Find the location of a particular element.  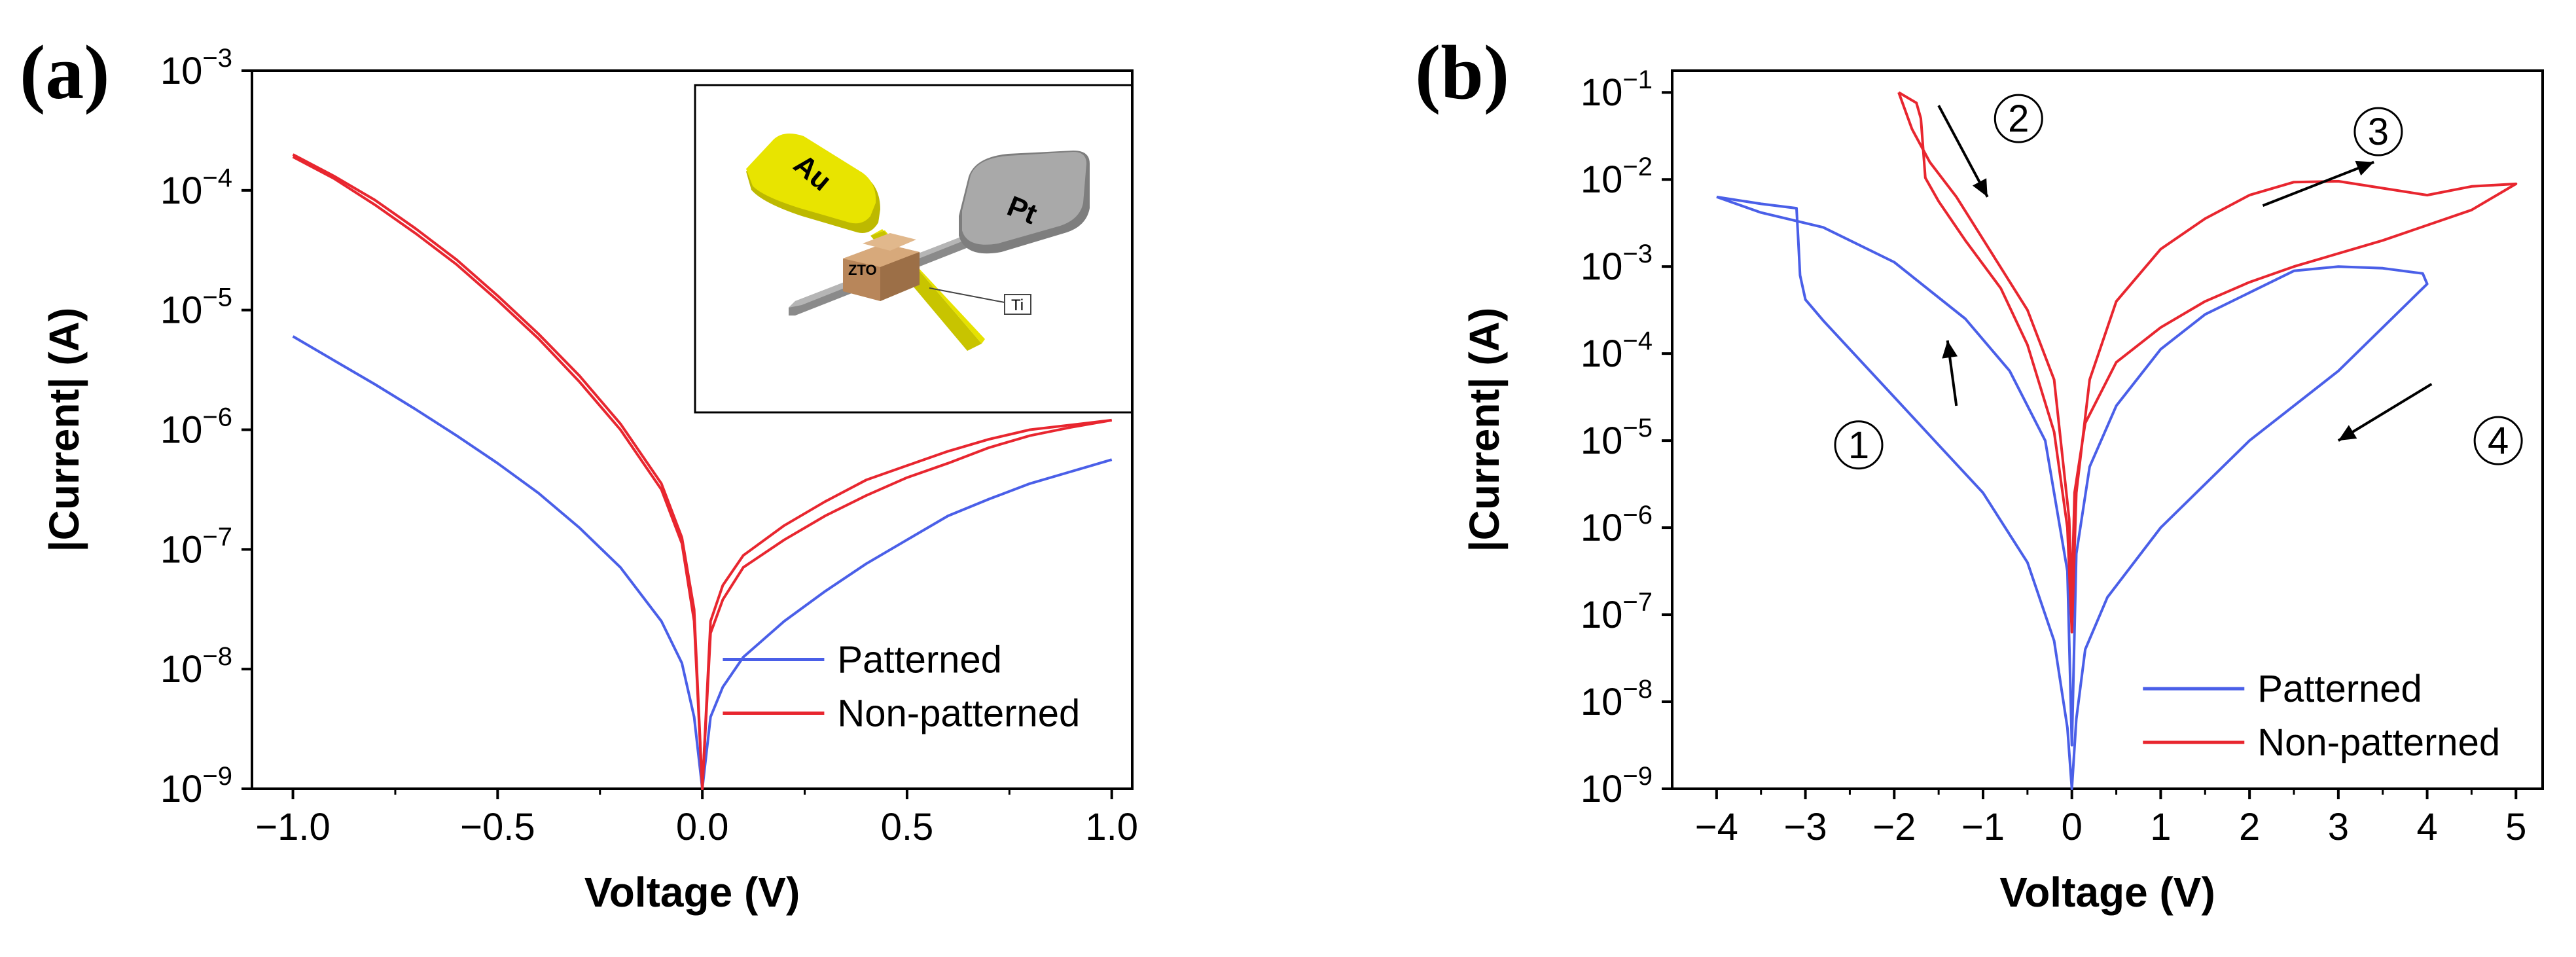

ti-label: Ti is located at coordinates (1017, 306).